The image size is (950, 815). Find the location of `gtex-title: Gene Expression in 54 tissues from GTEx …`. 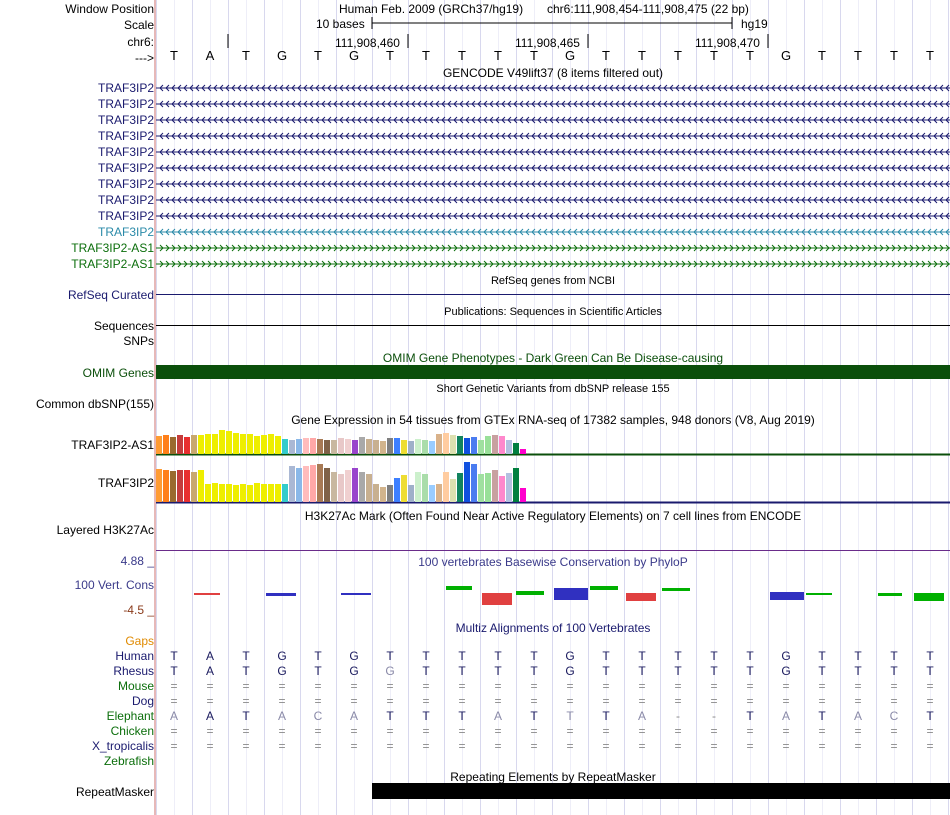

gtex-title: Gene Expression in 54 tissues from GTEx … is located at coordinates (553, 420).